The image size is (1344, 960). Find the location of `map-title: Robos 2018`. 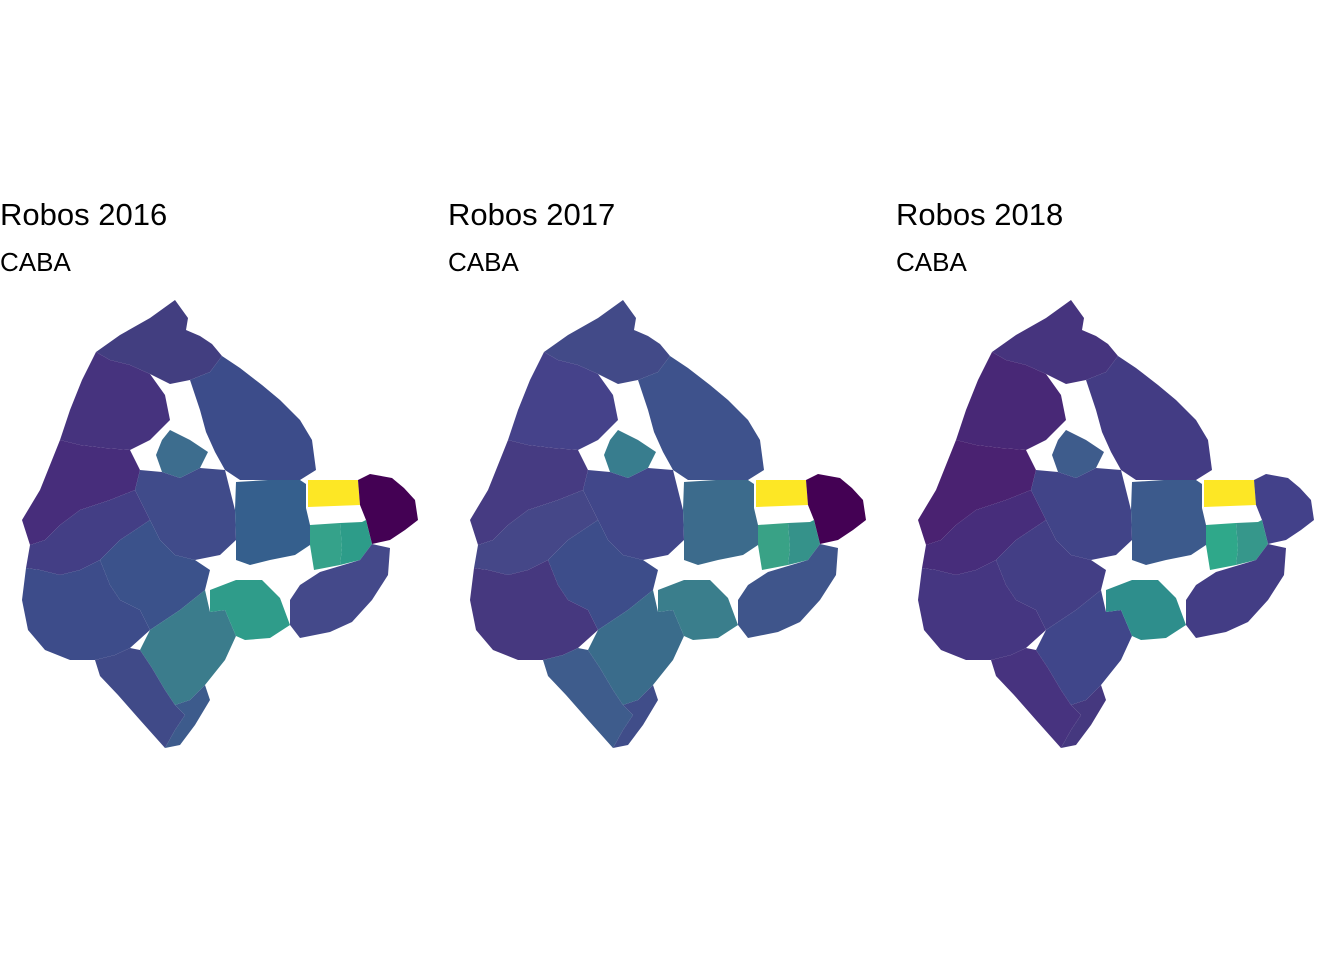

map-title: Robos 2018 is located at coordinates (980, 214).